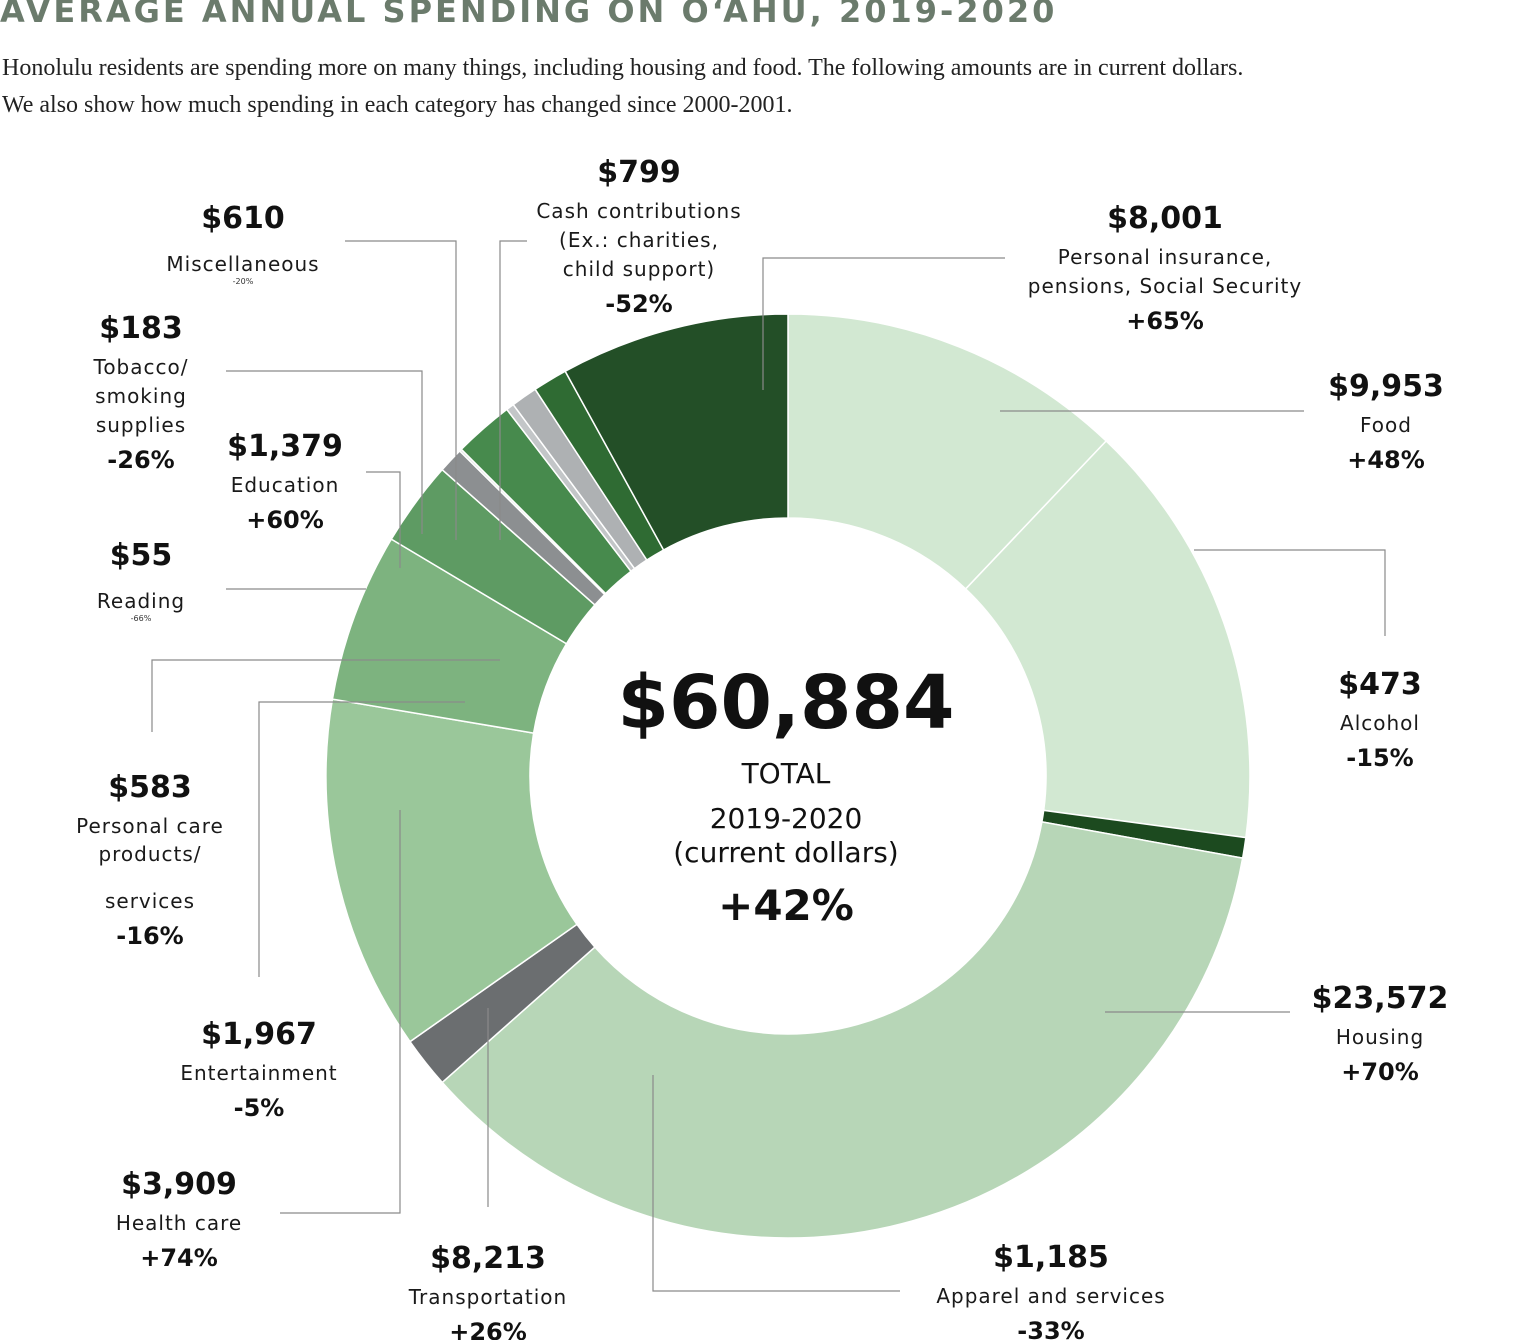  I want to click on change-health-care: +74%, so click(179, 1258).